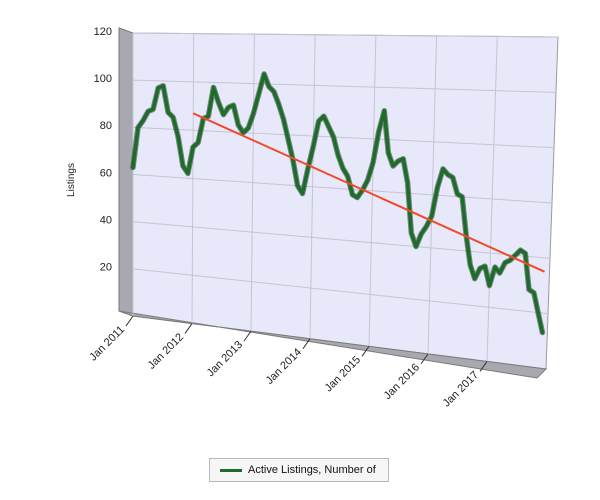  I want to click on x-tick-label: Jan 2011, so click(107, 344).